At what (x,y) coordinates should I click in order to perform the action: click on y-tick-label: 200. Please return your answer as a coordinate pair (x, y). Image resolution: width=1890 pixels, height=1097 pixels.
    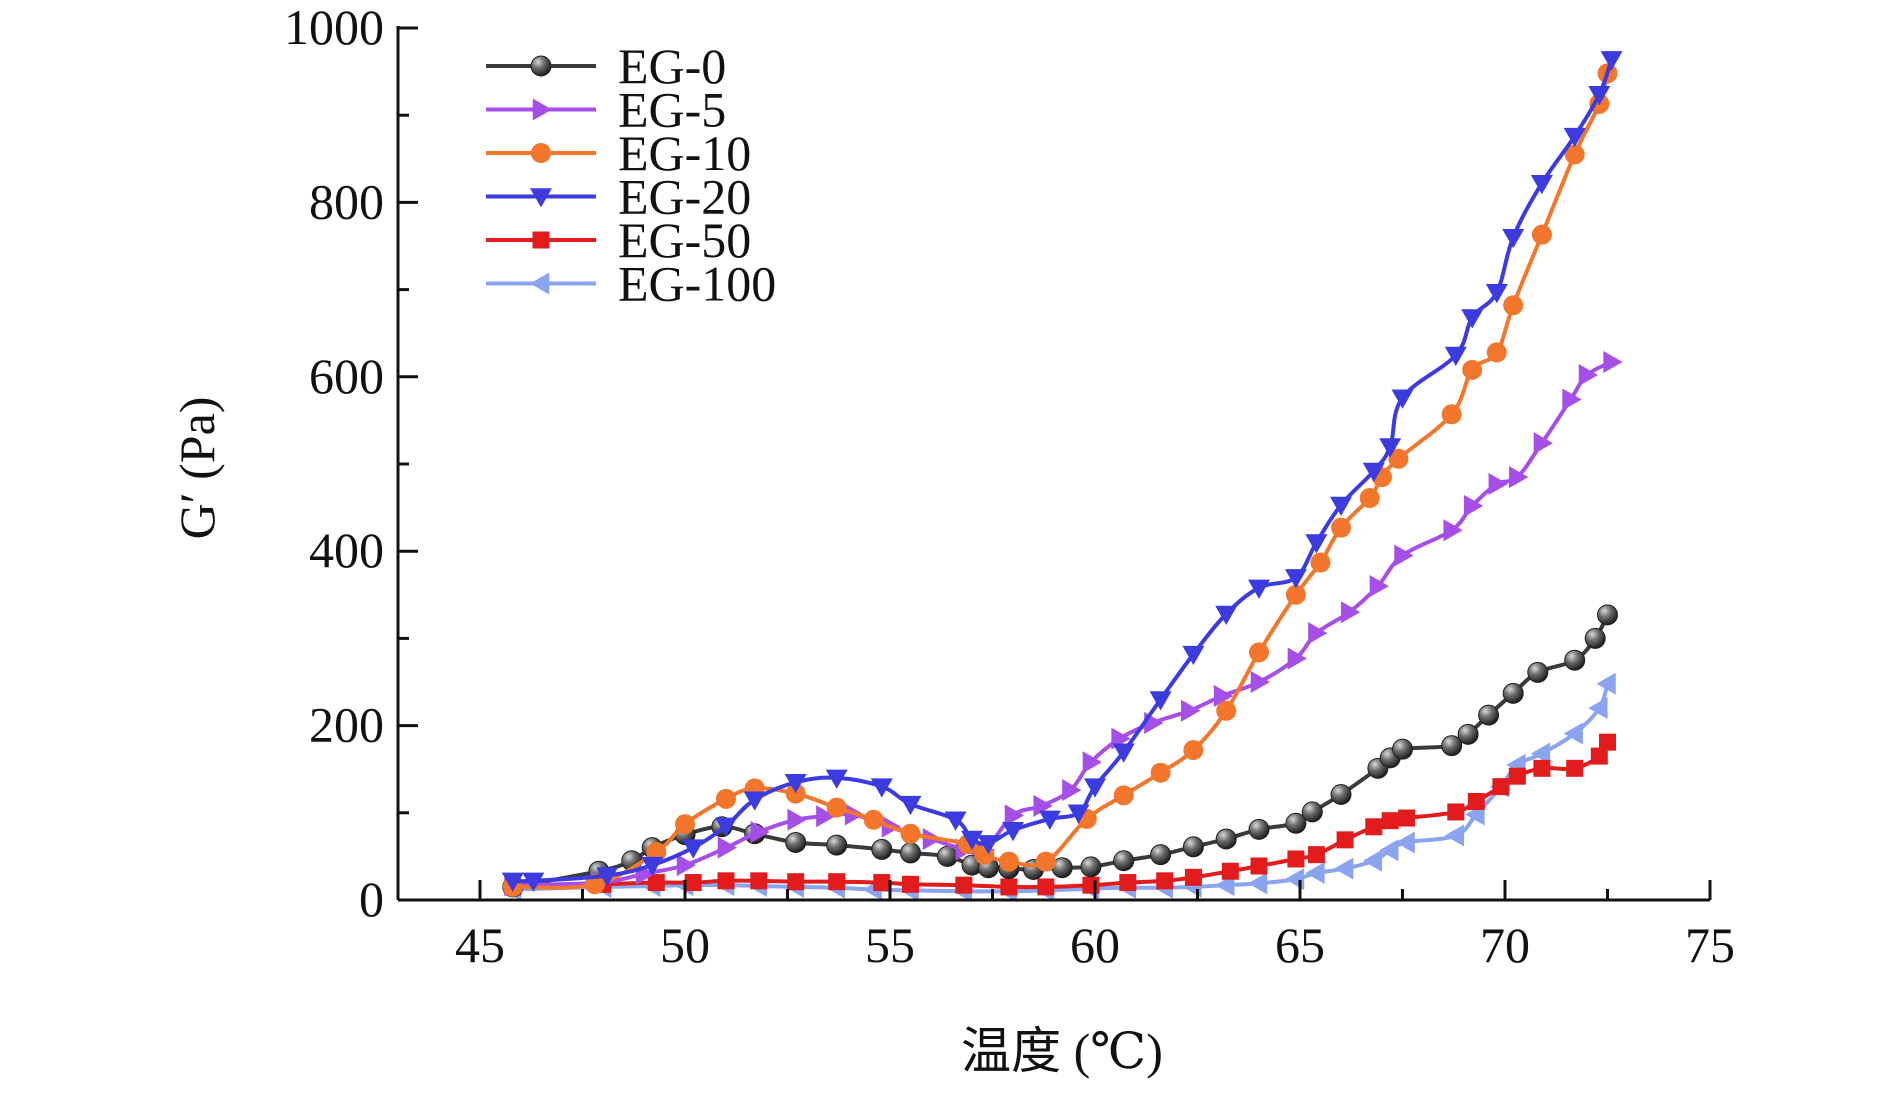
    Looking at the image, I should click on (346, 725).